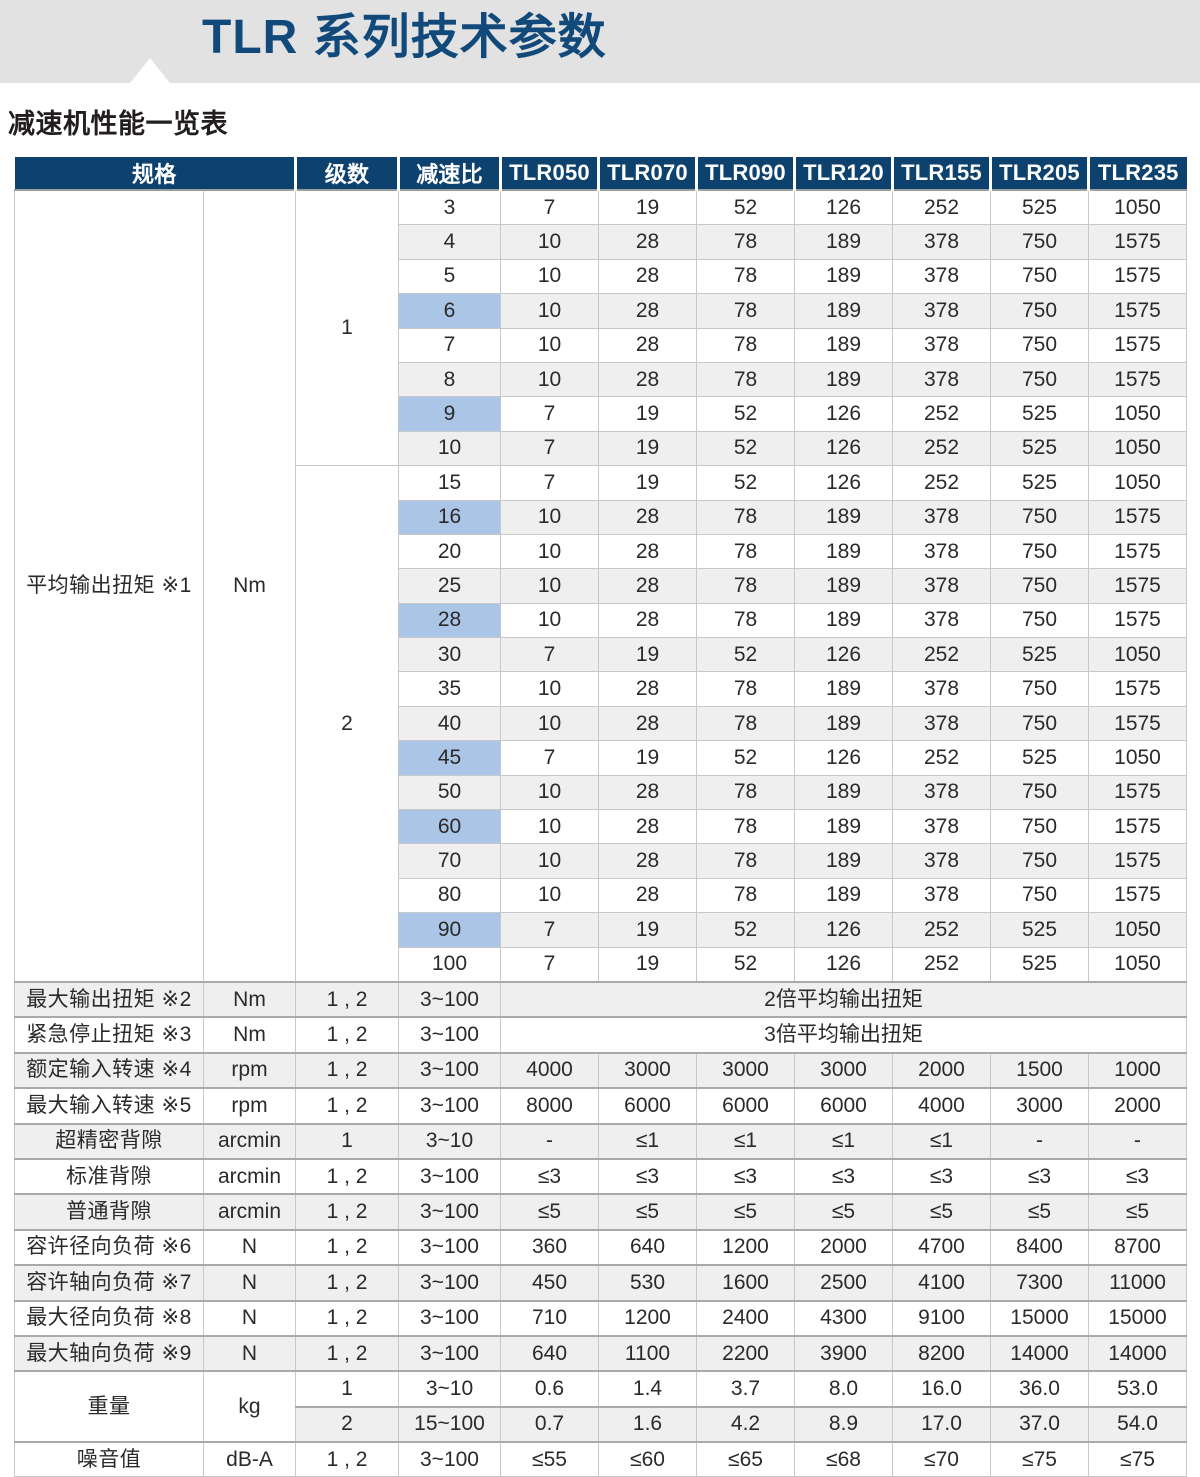 The height and width of the screenshot is (1477, 1200). I want to click on torque-value-tlr205: 750, so click(1039, 242).